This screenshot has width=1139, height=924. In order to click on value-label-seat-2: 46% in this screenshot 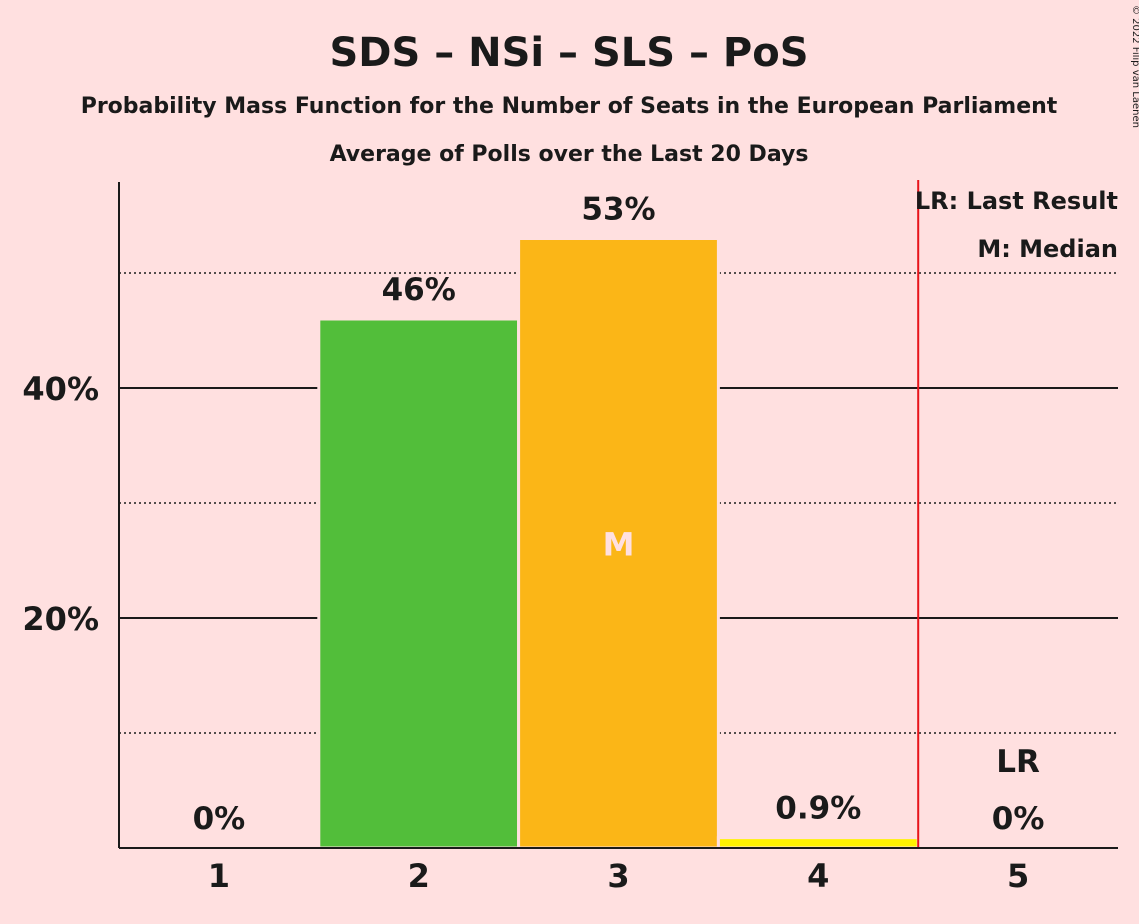, I will do `click(419, 290)`.